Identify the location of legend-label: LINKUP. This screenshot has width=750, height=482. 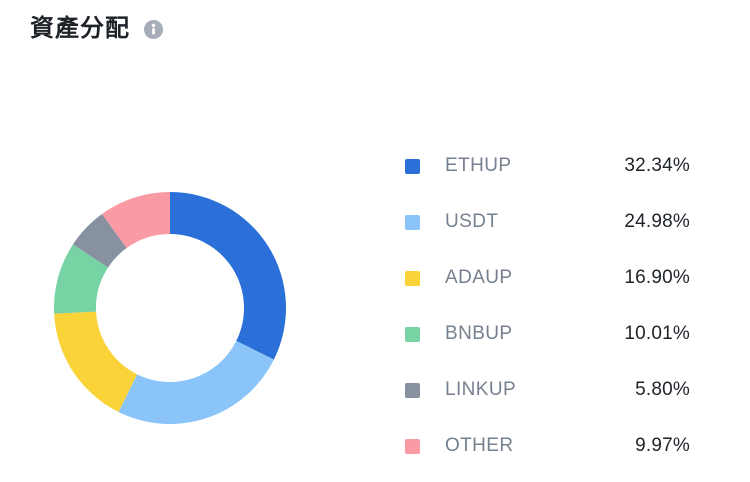
(481, 389).